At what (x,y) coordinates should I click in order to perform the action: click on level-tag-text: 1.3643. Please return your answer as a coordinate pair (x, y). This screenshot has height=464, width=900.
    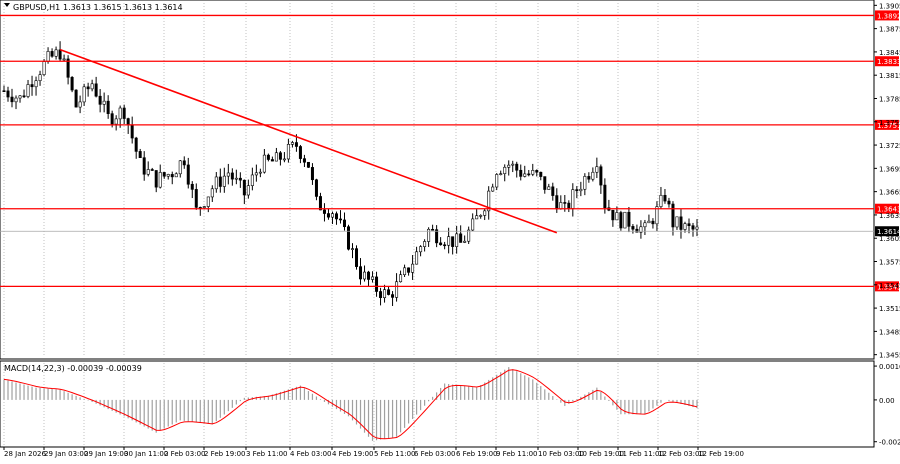
    Looking at the image, I should click on (888, 210).